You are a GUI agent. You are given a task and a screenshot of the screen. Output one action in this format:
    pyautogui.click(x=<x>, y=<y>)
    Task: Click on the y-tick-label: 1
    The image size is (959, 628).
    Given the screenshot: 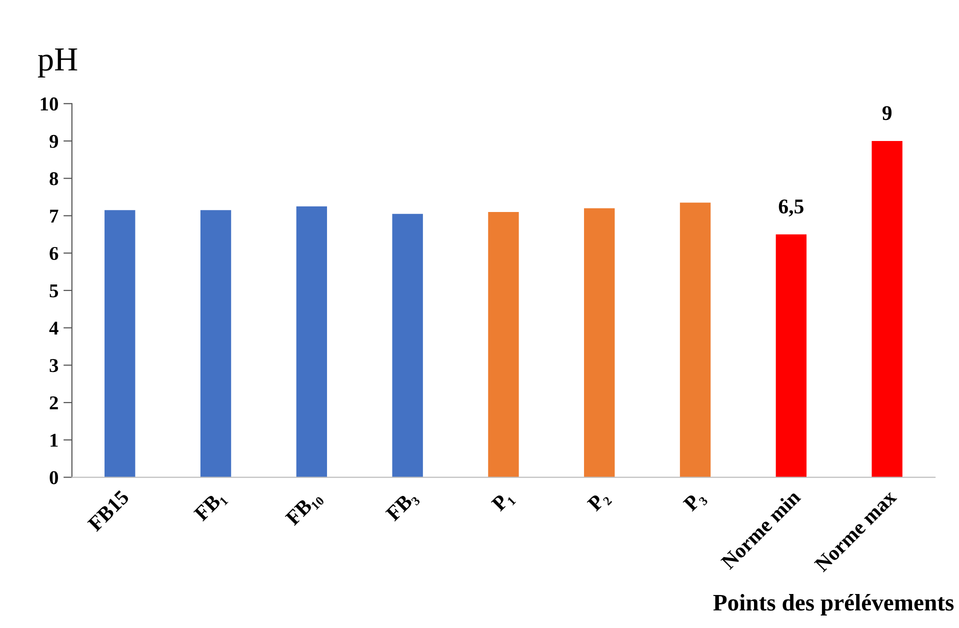 What is the action you would take?
    pyautogui.click(x=54, y=440)
    